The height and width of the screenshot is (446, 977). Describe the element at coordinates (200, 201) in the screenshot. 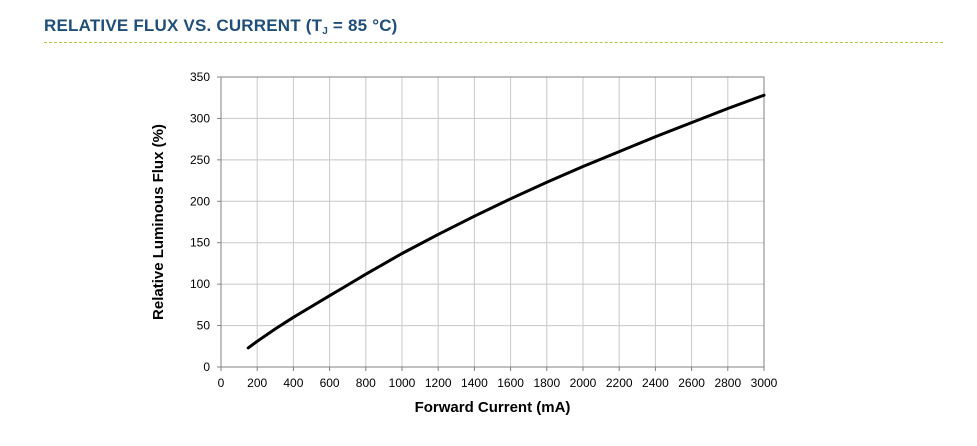

I see `y-tick-label: 200` at that location.